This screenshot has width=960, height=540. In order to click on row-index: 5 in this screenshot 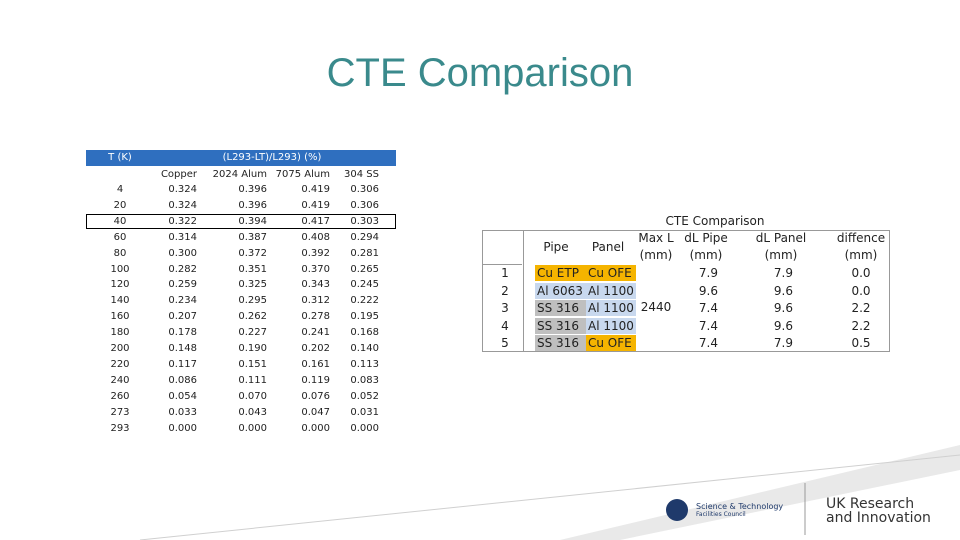, I will do `click(505, 343)`.